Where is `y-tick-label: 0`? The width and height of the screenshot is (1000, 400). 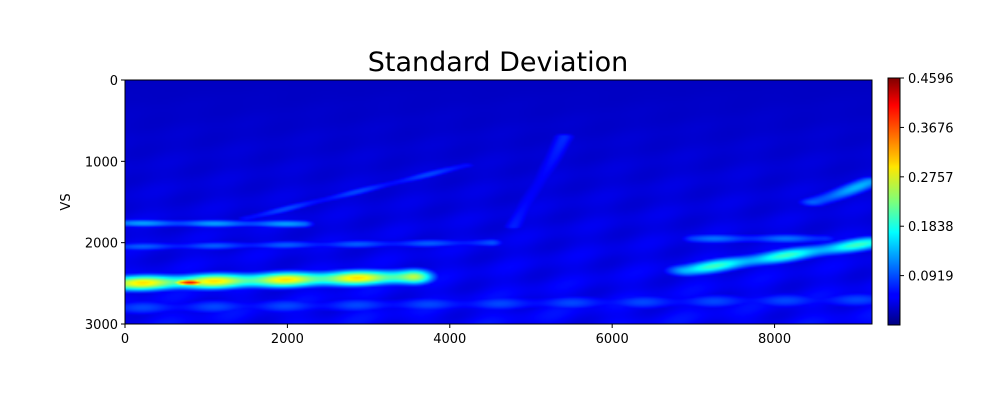 y-tick-label: 0 is located at coordinates (114, 81).